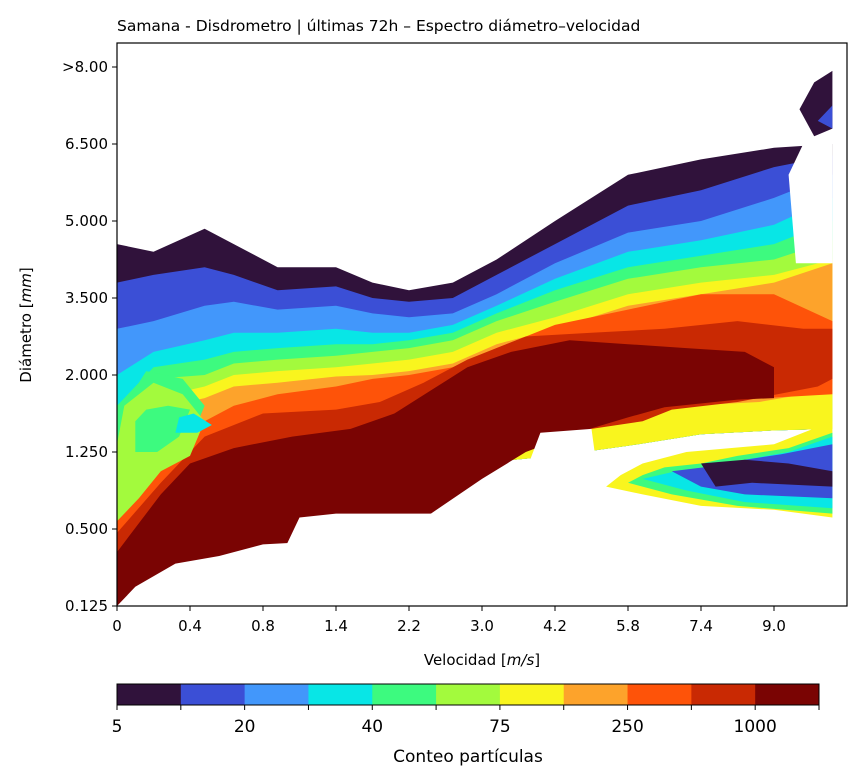  What do you see at coordinates (245, 727) in the screenshot?
I see `colorbar-tick-label: 20` at bounding box center [245, 727].